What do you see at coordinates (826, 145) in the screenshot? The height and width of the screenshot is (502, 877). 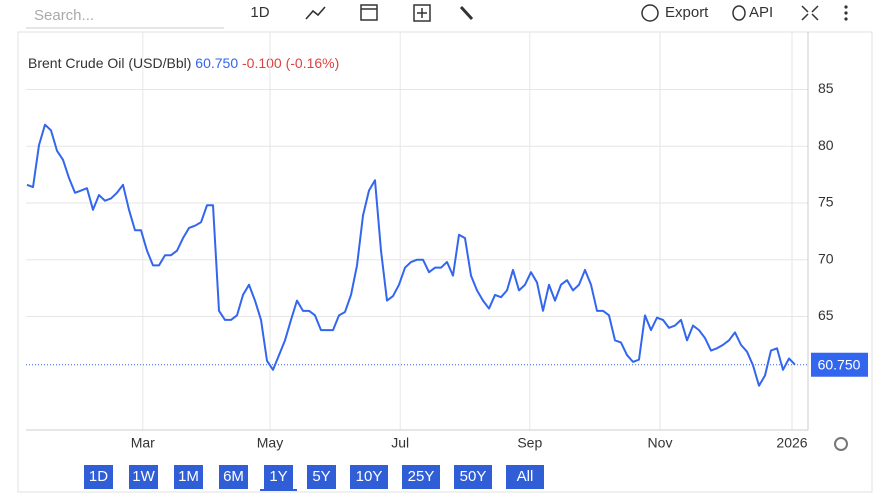 I see `y-tick-label: 80` at bounding box center [826, 145].